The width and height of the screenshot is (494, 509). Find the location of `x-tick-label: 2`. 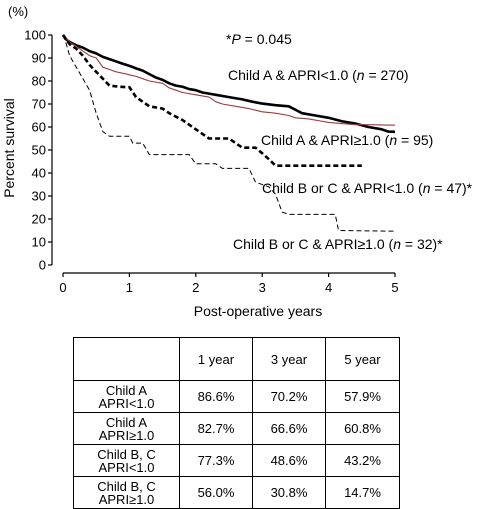

x-tick-label: 2 is located at coordinates (195, 287).